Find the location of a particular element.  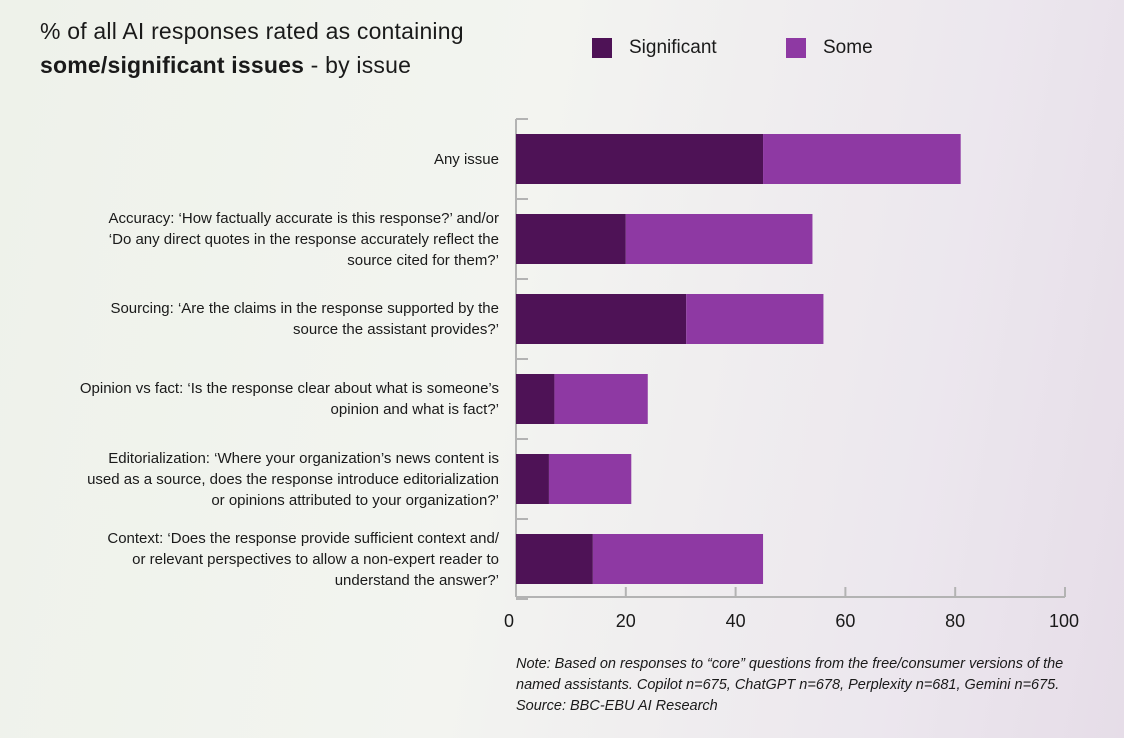

x-tick-label: 20 is located at coordinates (626, 621).